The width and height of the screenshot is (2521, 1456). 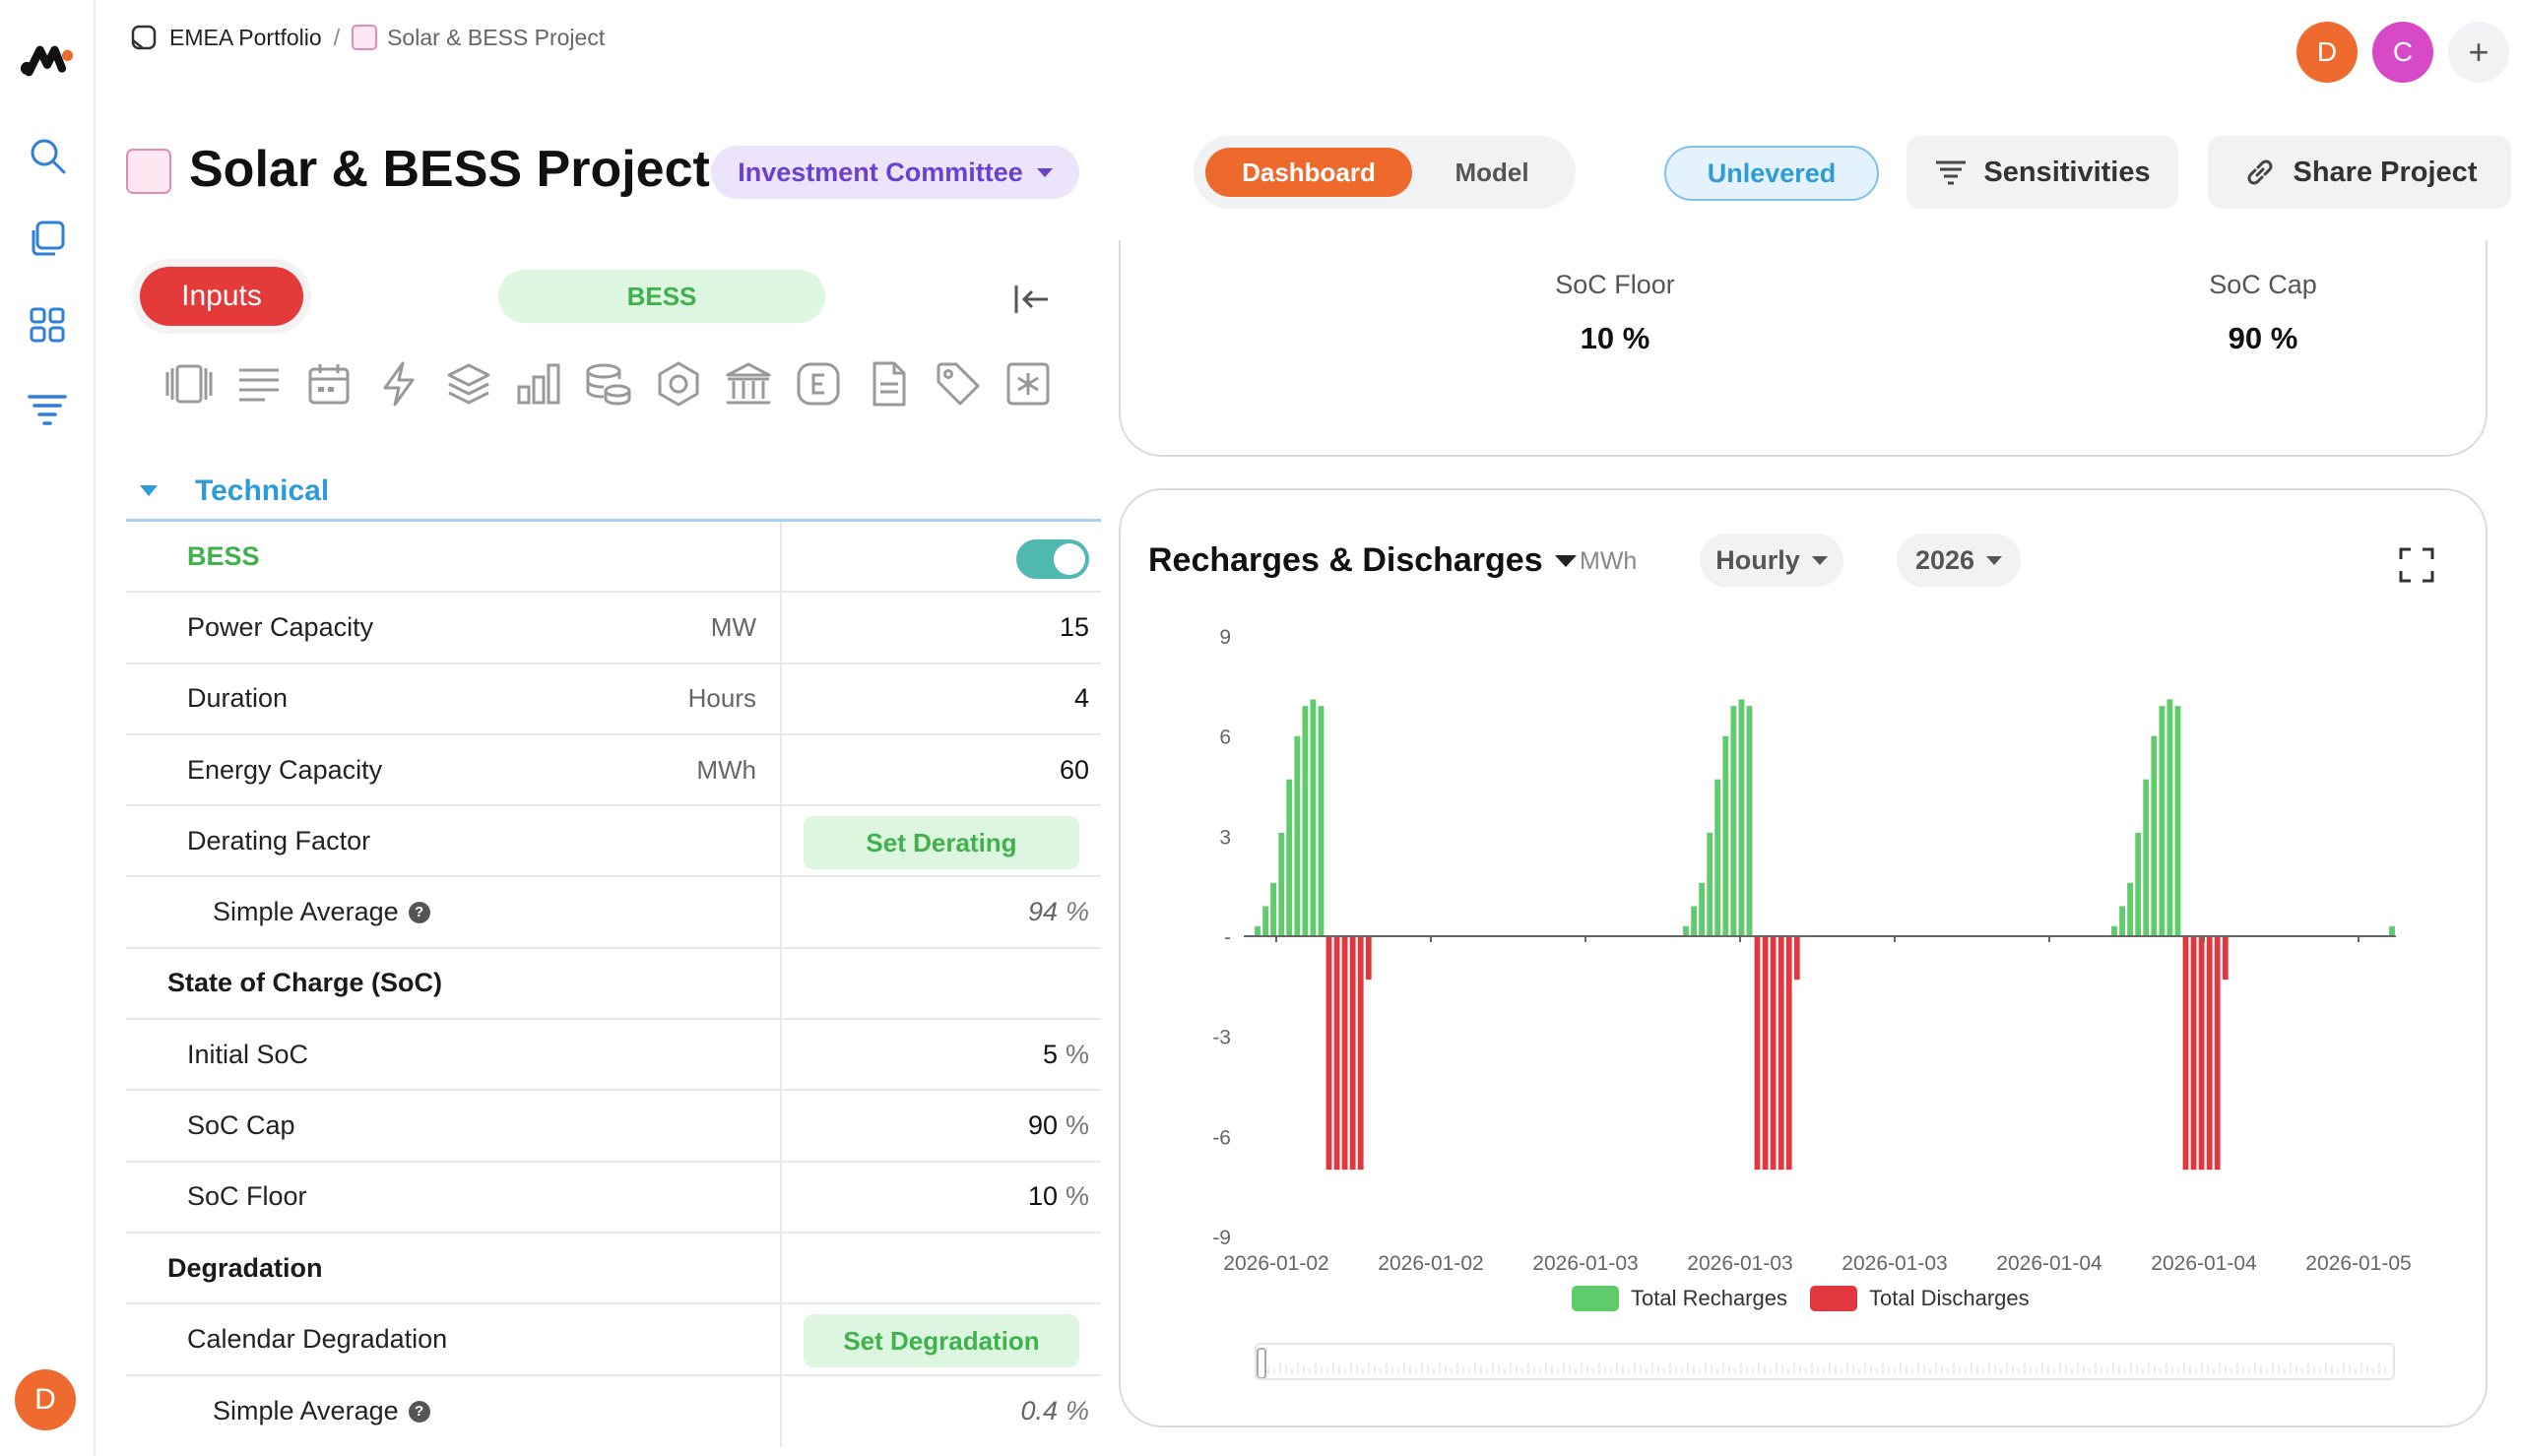 I want to click on coins-icon, so click(x=608, y=384).